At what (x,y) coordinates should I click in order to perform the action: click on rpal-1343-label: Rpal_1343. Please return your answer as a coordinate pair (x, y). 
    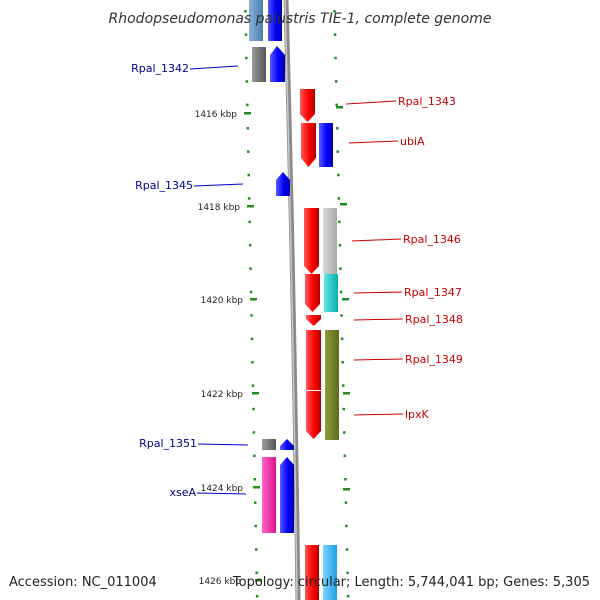
    Looking at the image, I should click on (427, 101).